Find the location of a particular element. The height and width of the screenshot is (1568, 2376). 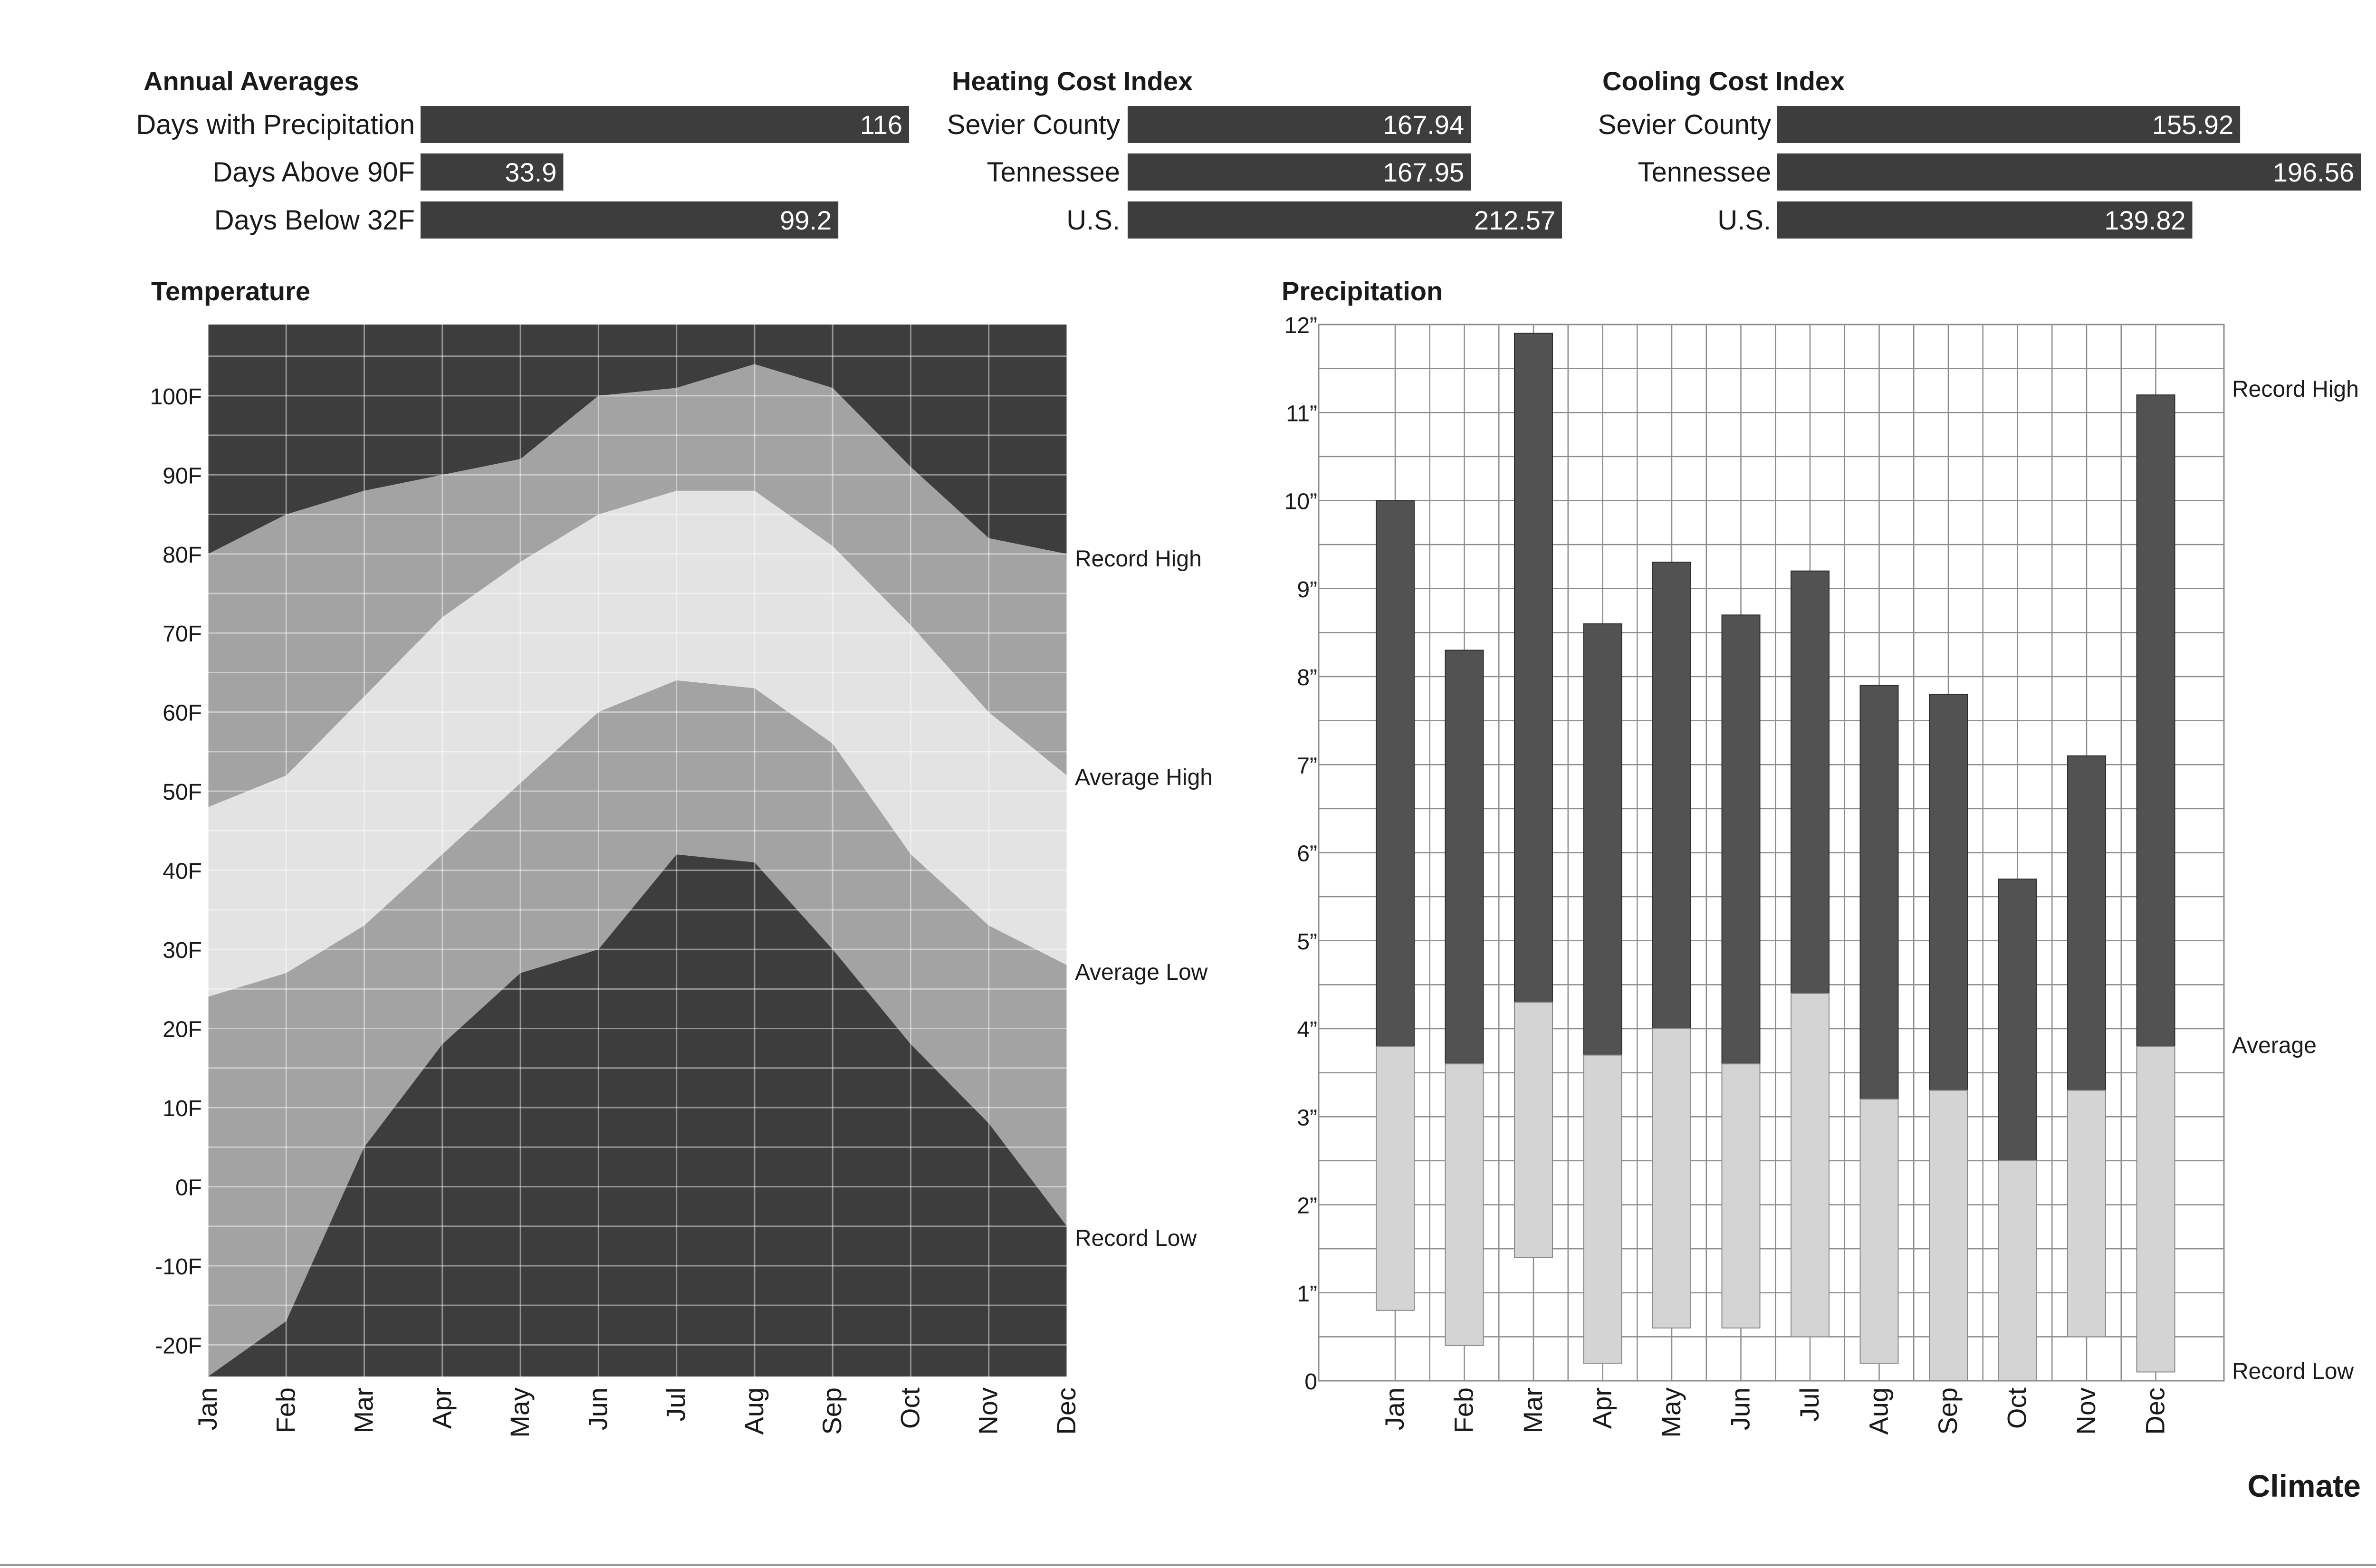

bar-category-label: Days with Precipitation is located at coordinates (275, 124).